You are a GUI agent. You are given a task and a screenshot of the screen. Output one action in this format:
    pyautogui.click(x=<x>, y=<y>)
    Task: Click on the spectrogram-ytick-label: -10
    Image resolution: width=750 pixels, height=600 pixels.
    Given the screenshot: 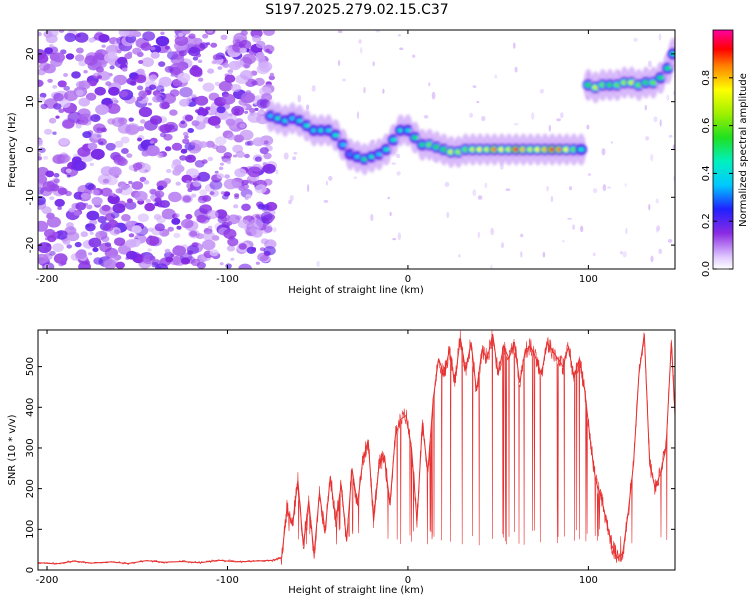 What is the action you would take?
    pyautogui.click(x=30, y=197)
    